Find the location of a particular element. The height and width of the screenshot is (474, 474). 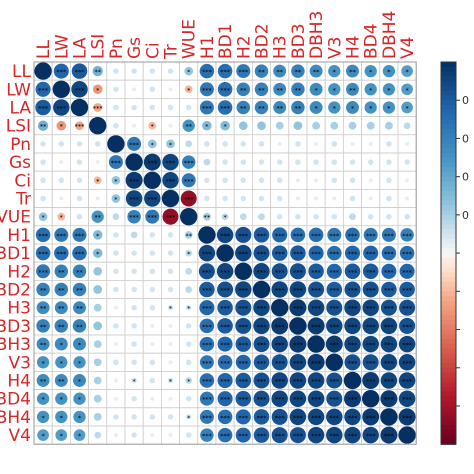

column-label: DBH3 is located at coordinates (317, 35).